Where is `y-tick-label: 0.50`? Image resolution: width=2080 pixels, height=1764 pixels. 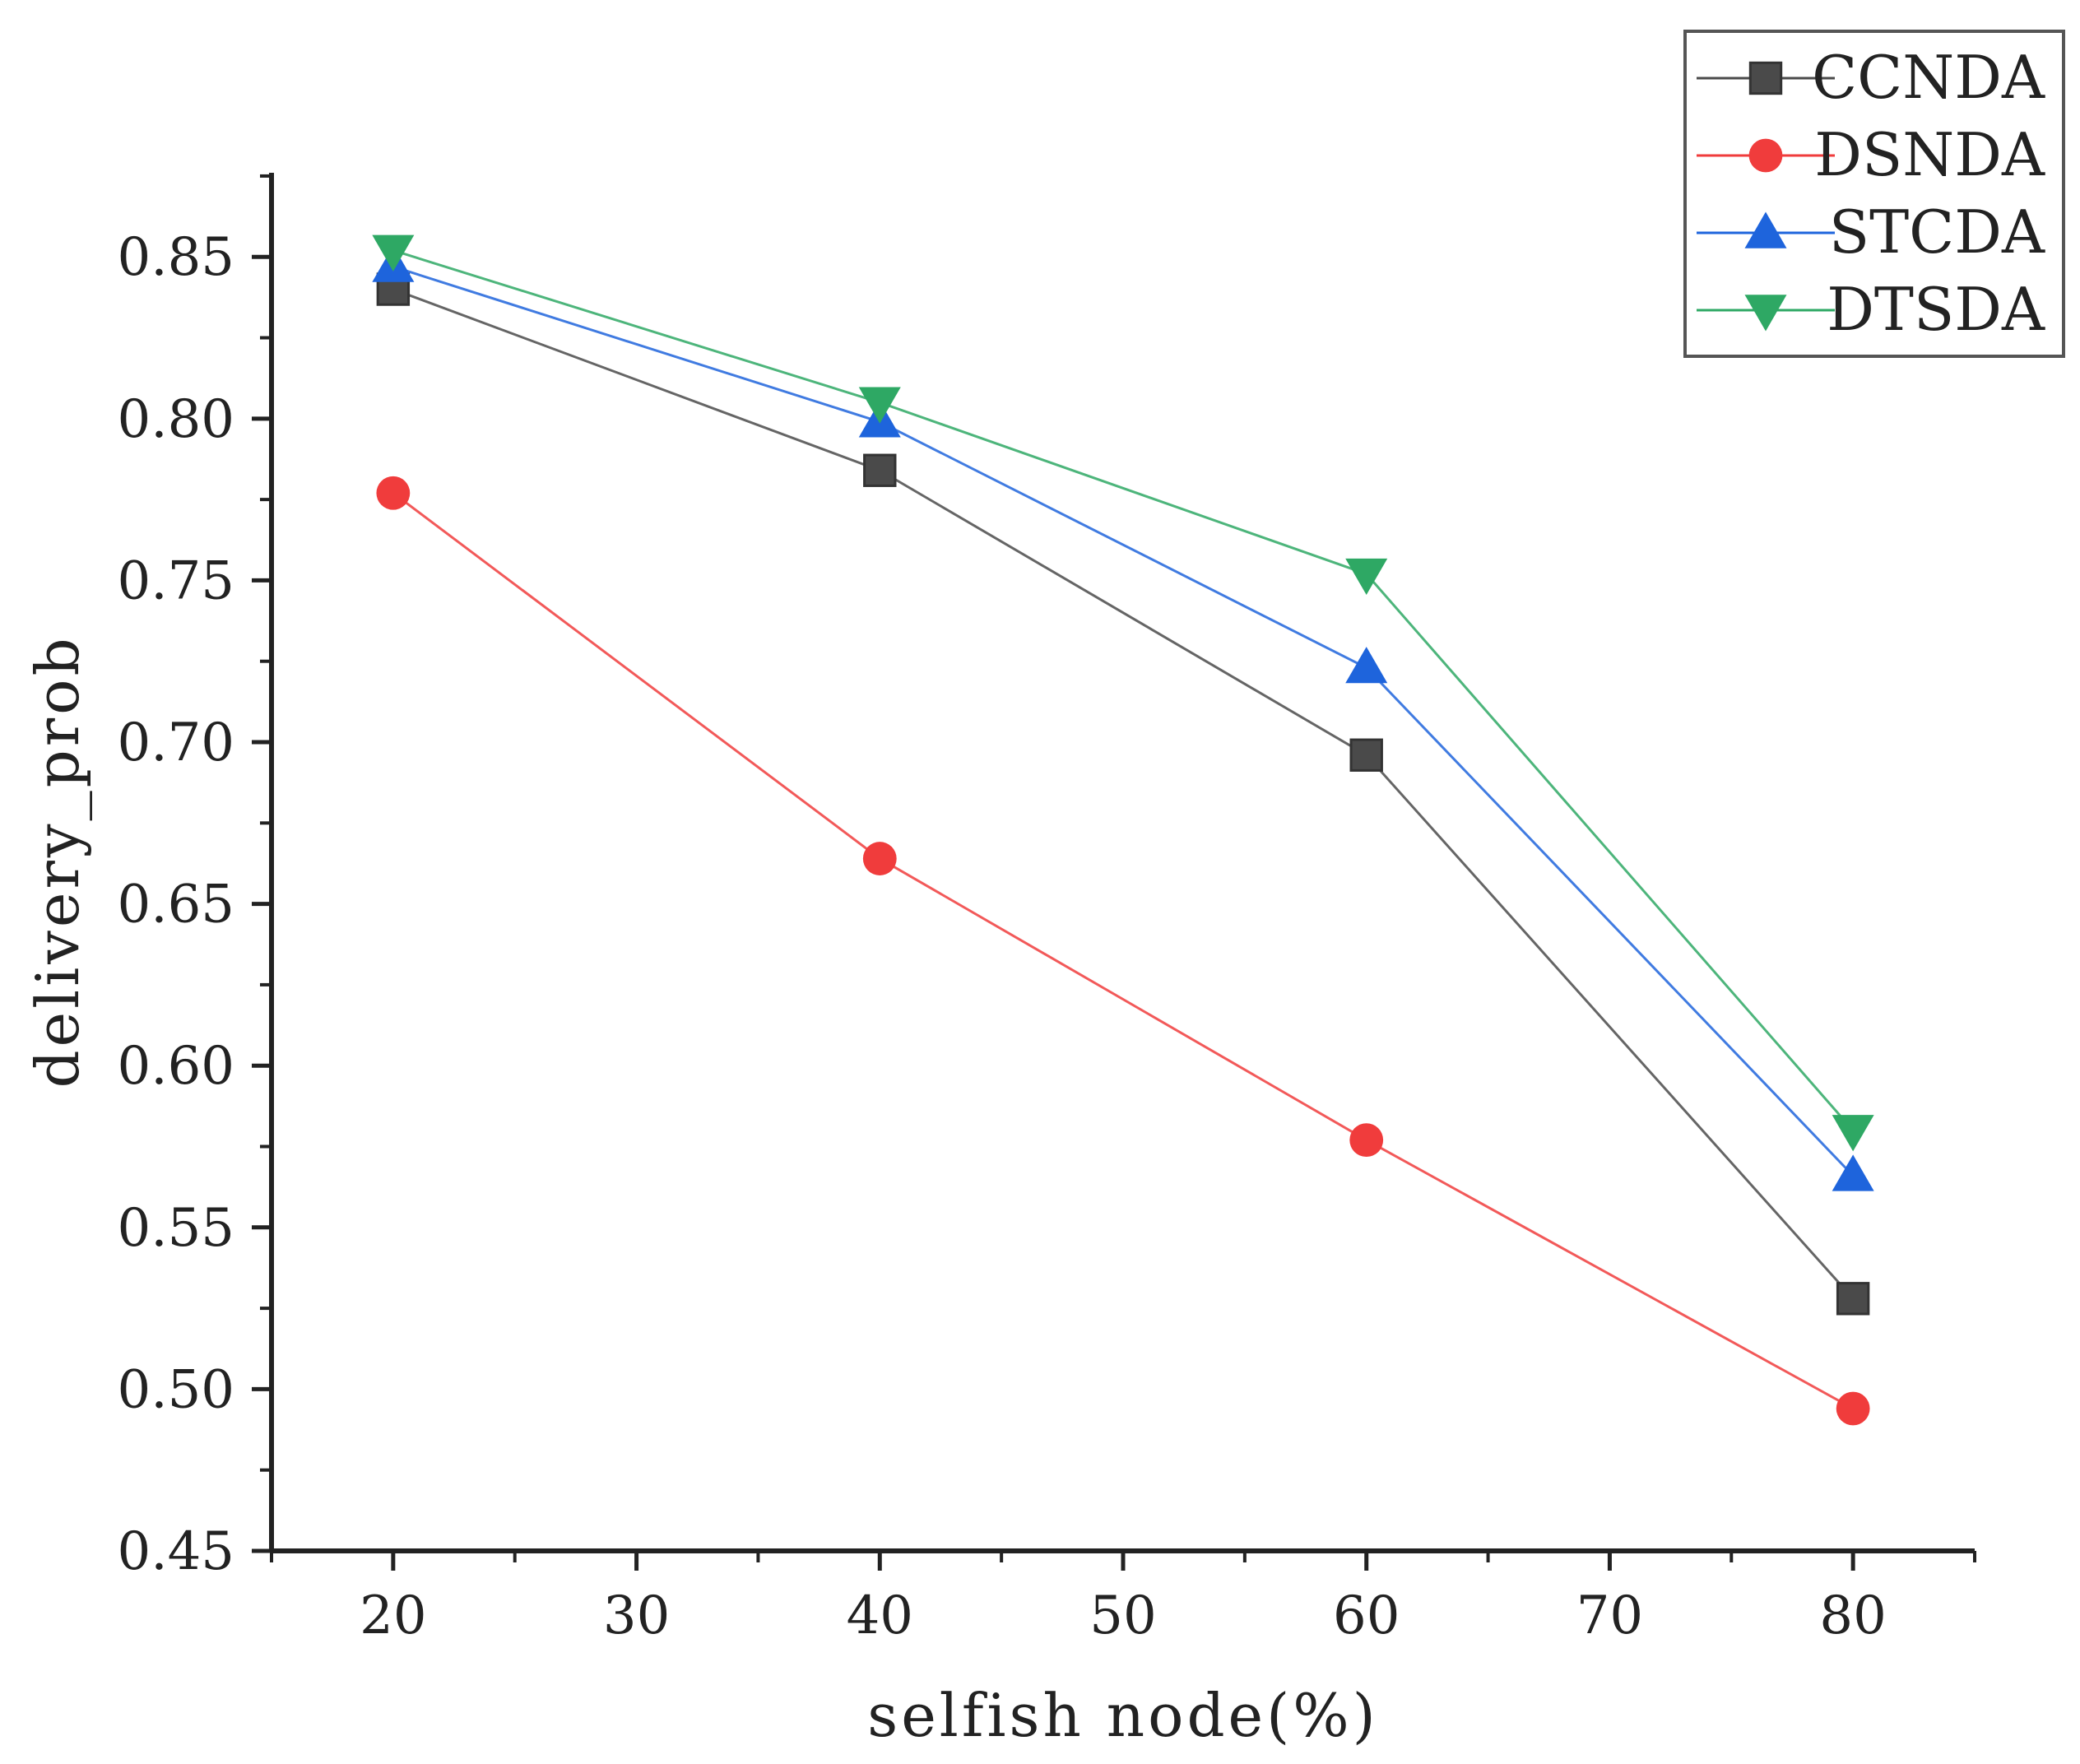
y-tick-label: 0.50 is located at coordinates (176, 1389).